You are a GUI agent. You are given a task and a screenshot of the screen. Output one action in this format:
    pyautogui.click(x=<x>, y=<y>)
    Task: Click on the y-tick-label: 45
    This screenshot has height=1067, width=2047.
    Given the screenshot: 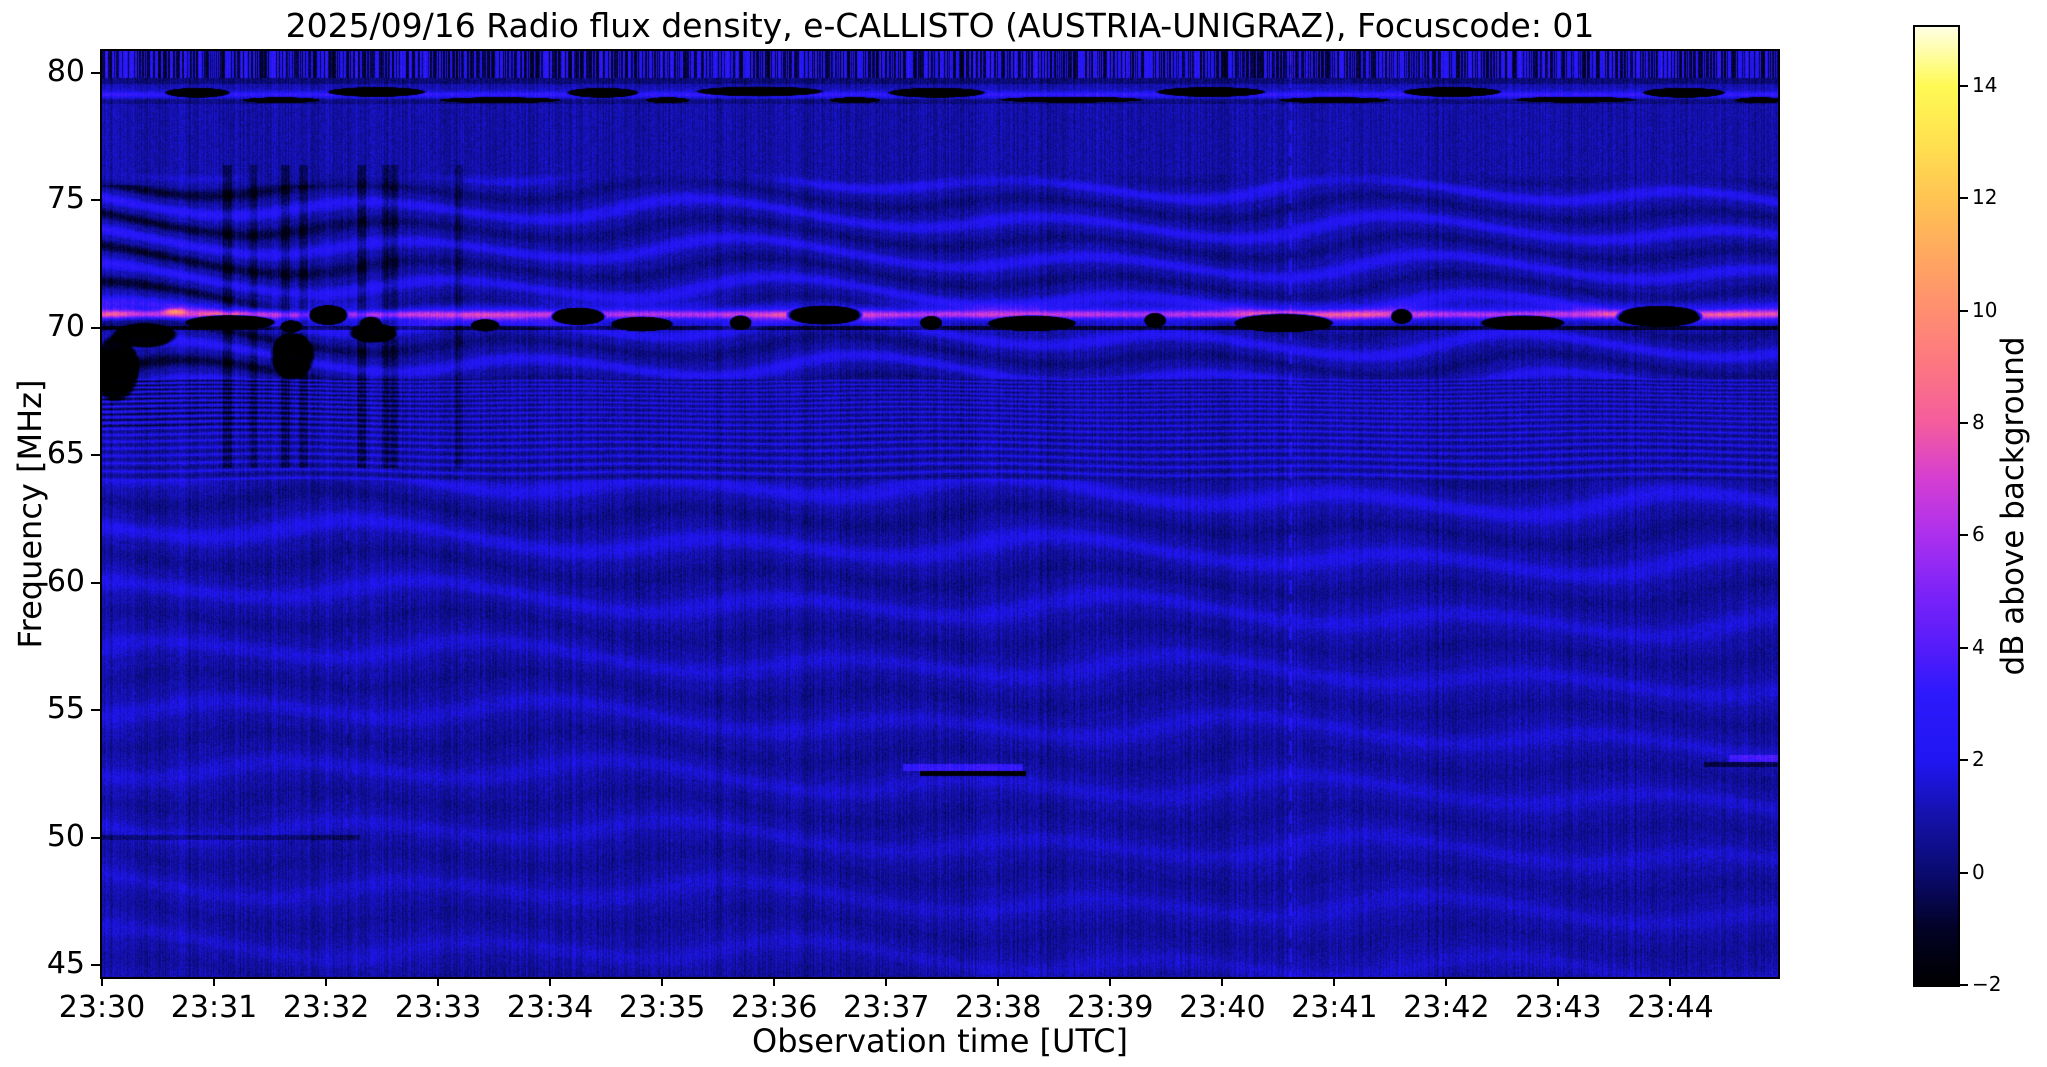 What is the action you would take?
    pyautogui.click(x=65, y=964)
    